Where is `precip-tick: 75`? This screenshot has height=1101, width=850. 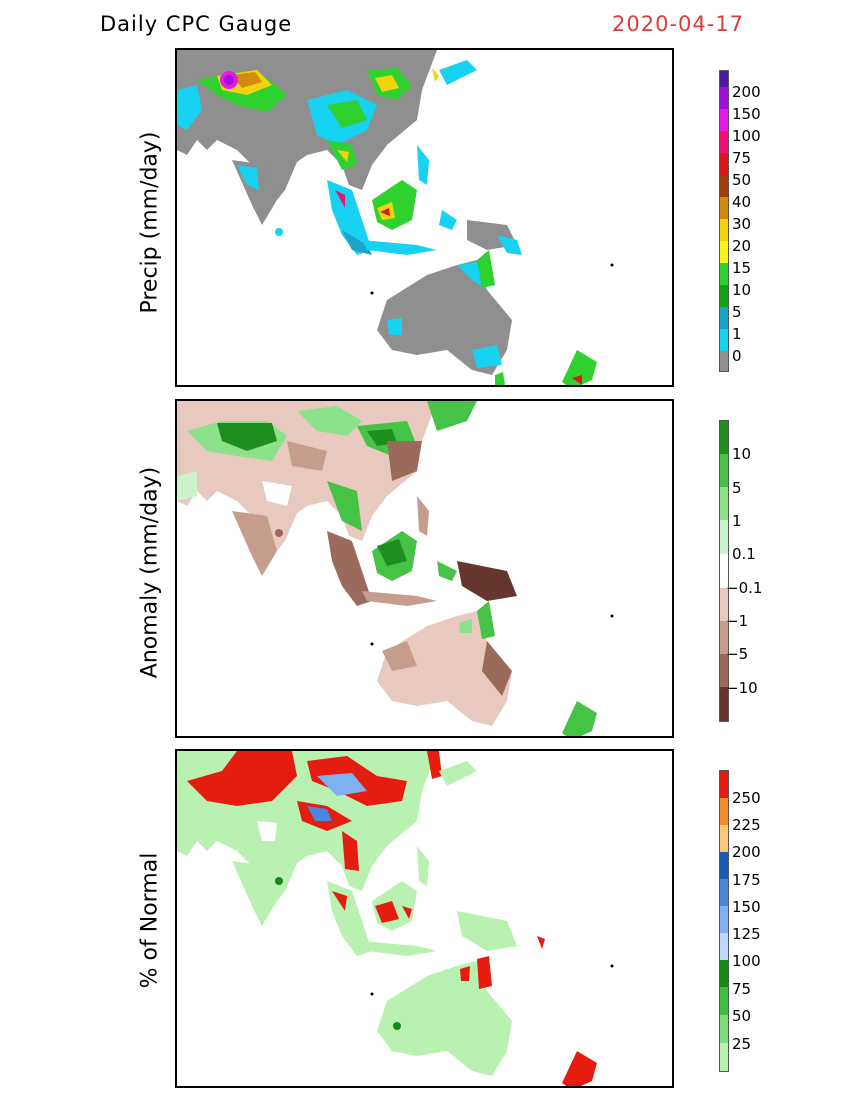 precip-tick: 75 is located at coordinates (742, 158).